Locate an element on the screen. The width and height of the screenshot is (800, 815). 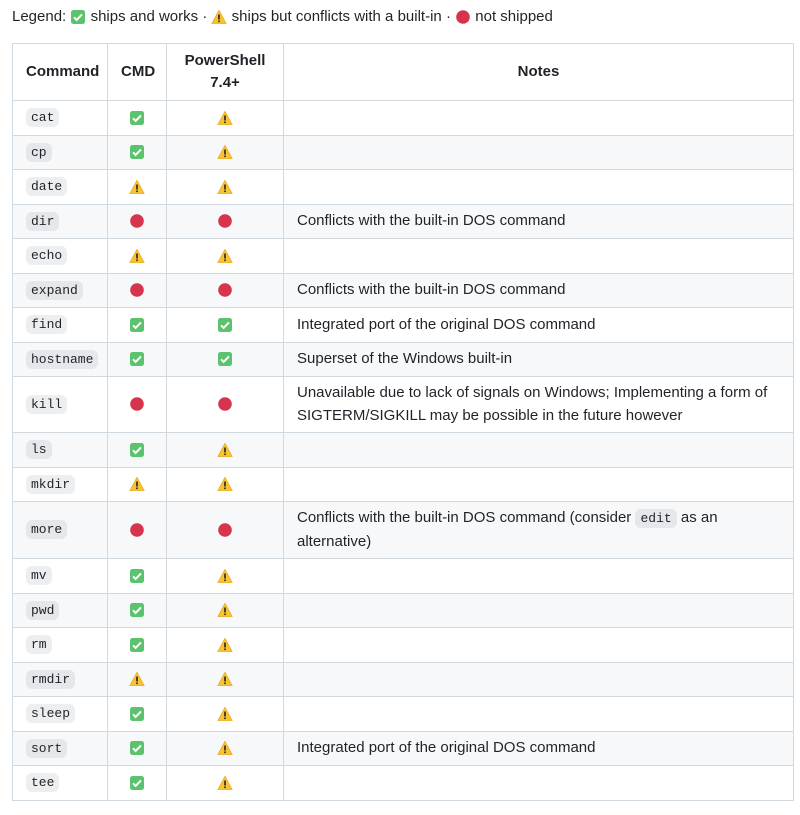
table-row: sleep is located at coordinates (403, 714).